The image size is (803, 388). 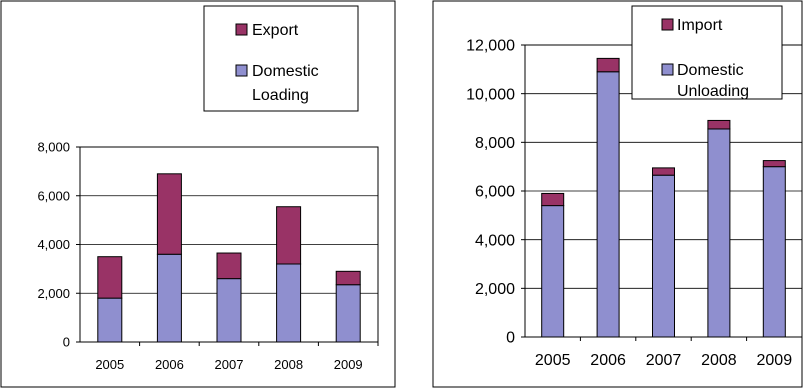 I want to click on right-x-tick-label: 2006, so click(x=608, y=360).